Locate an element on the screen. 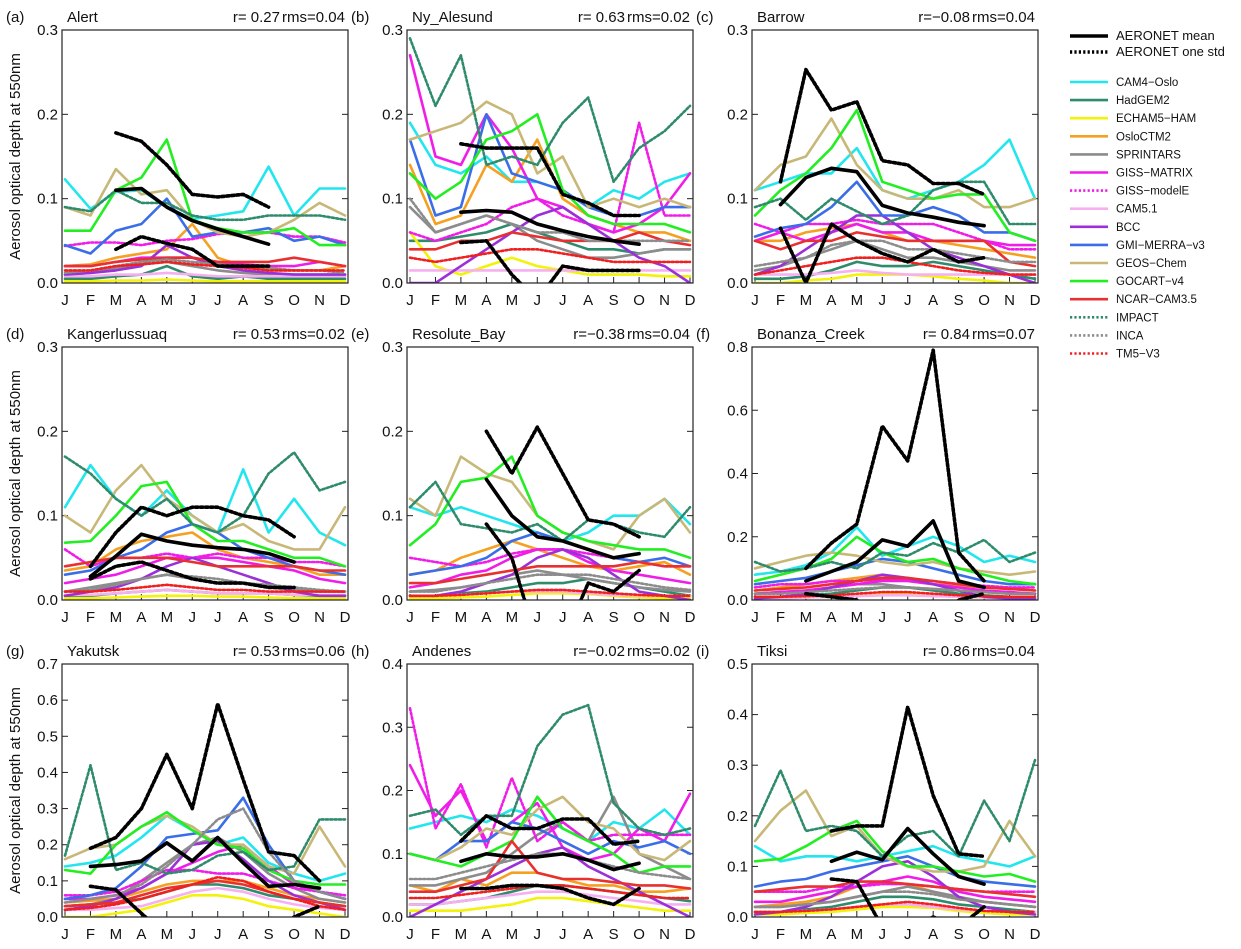 This screenshot has width=1241, height=949. legend-label: INCA is located at coordinates (1130, 336).